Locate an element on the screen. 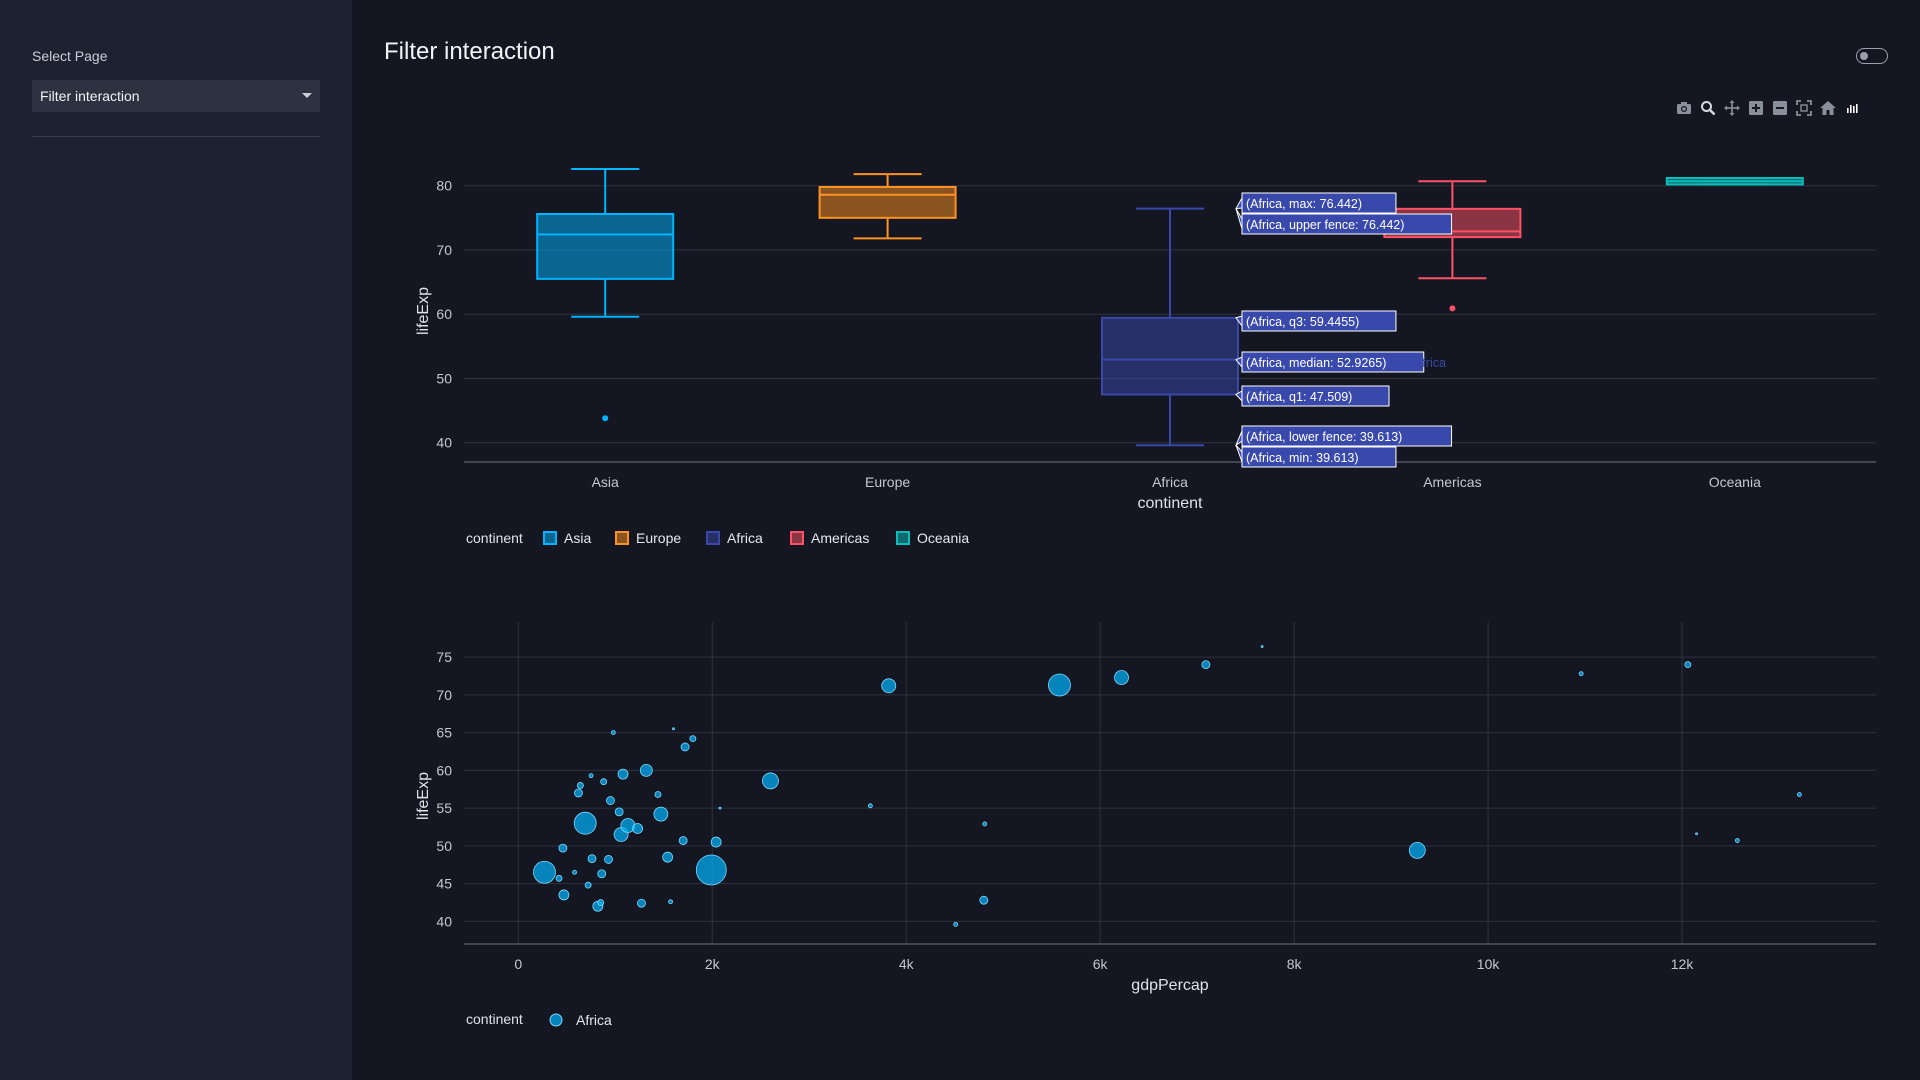  x-tick-label: 0 is located at coordinates (518, 964).